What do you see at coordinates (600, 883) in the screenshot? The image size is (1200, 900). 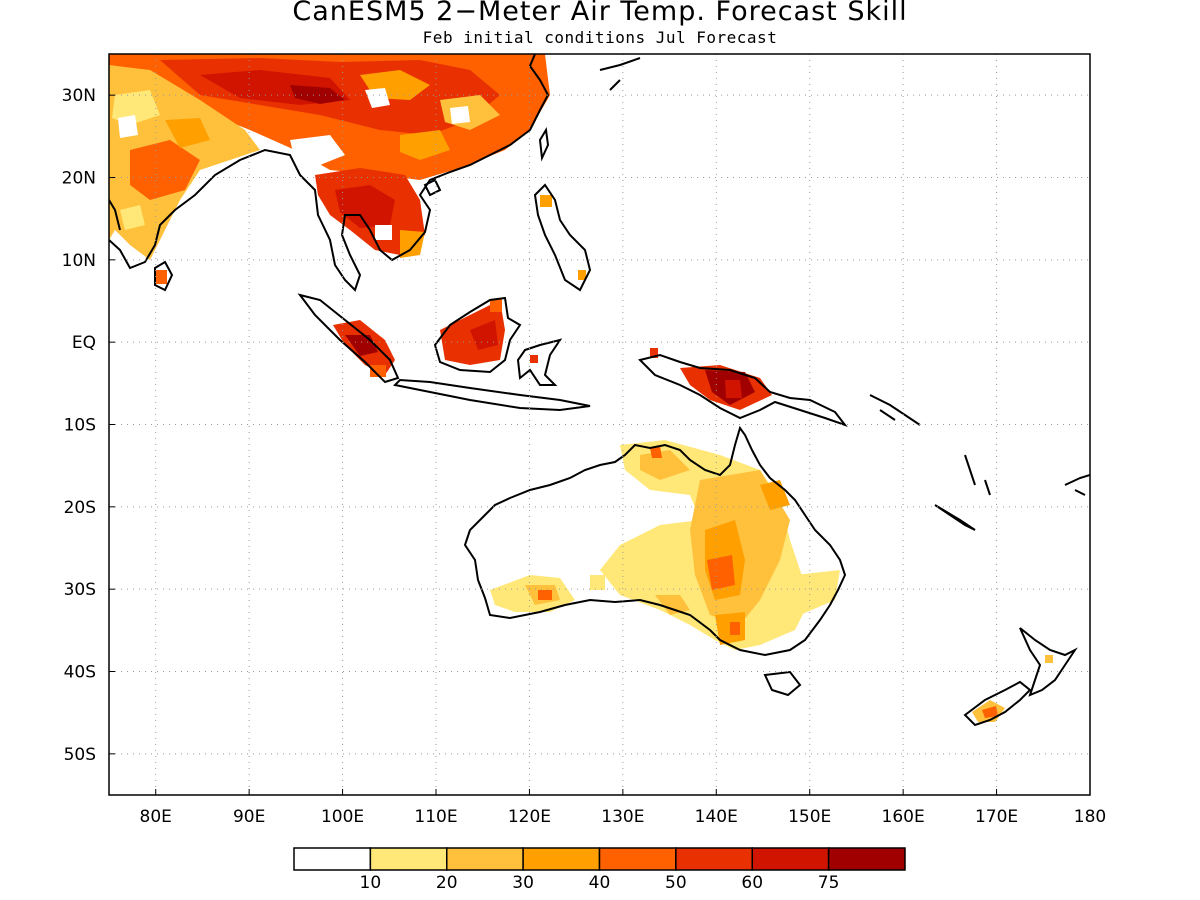 I see `colorbar-label: 40` at bounding box center [600, 883].